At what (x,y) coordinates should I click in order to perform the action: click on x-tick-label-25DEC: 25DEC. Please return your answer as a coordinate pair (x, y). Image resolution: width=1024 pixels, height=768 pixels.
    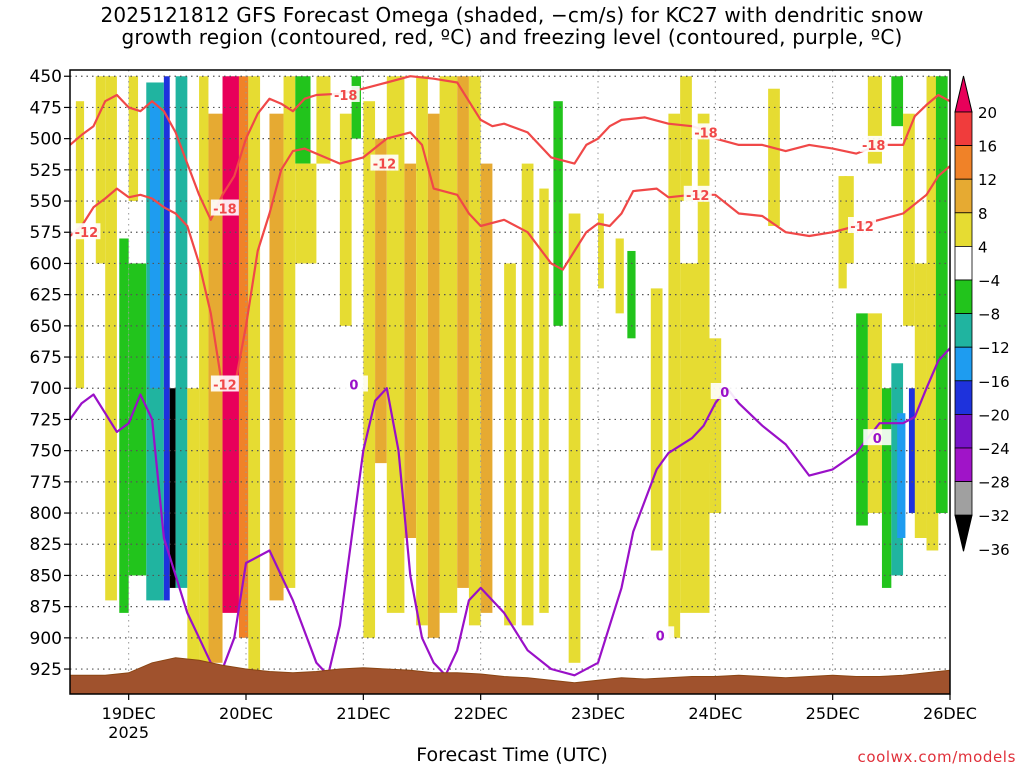
    Looking at the image, I should click on (833, 713).